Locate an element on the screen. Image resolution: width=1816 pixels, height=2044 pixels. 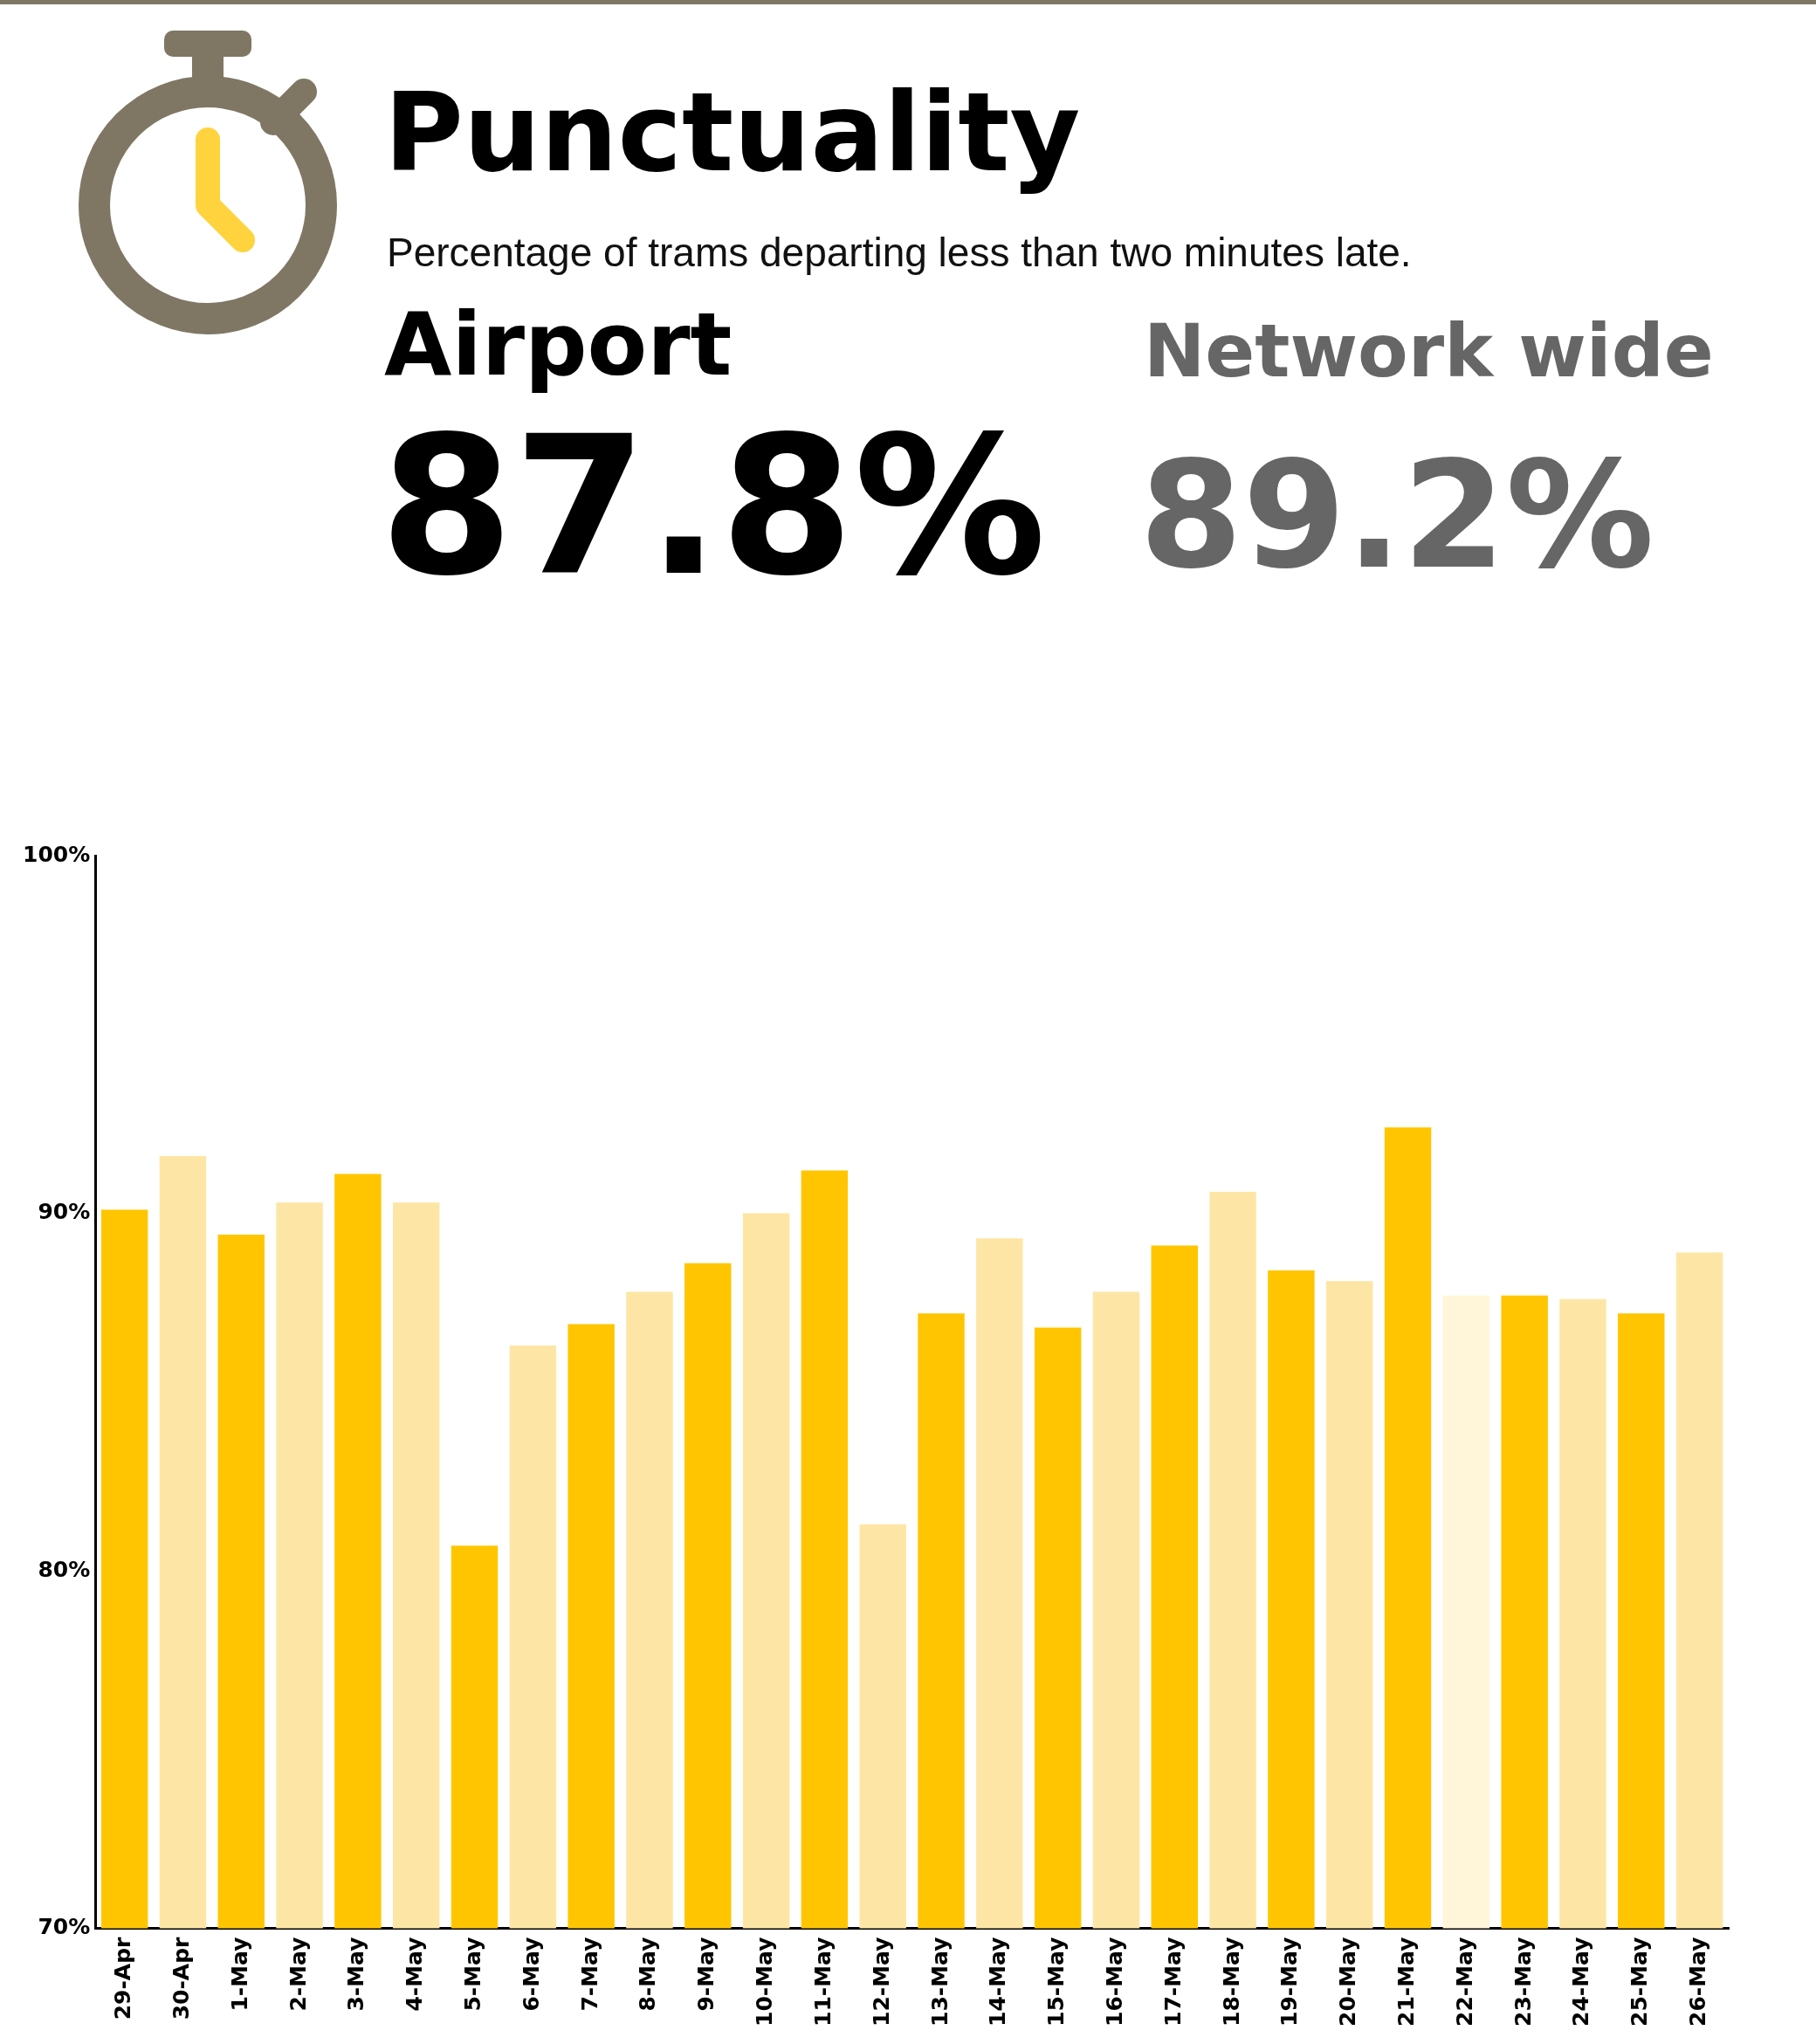
x-tick-label: 12-May is located at coordinates (881, 1982).